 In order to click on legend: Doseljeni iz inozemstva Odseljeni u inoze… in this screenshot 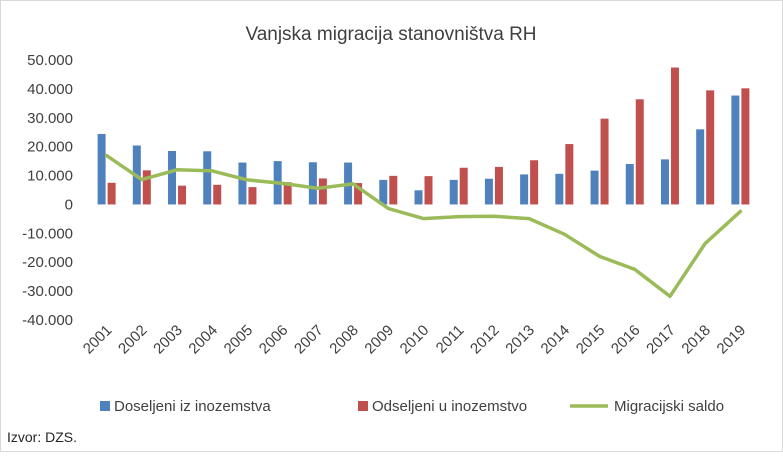, I will do `click(412, 406)`.